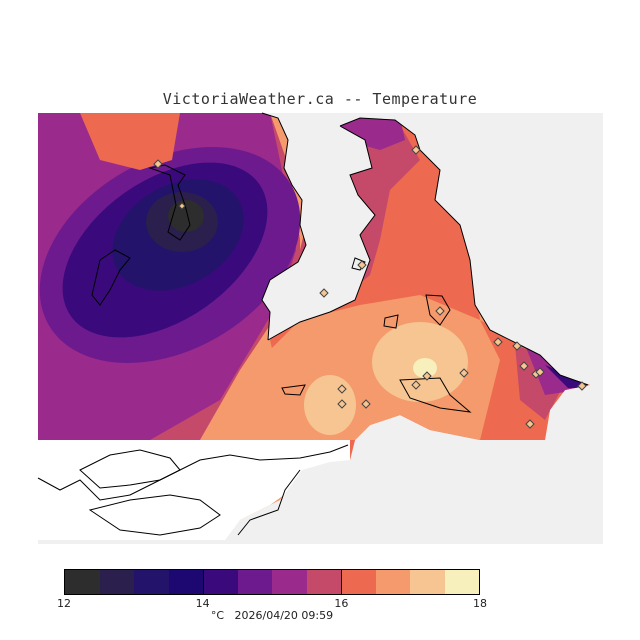 This screenshot has width=640, height=640. What do you see at coordinates (217, 615) in the screenshot?
I see `units-label: °C` at bounding box center [217, 615].